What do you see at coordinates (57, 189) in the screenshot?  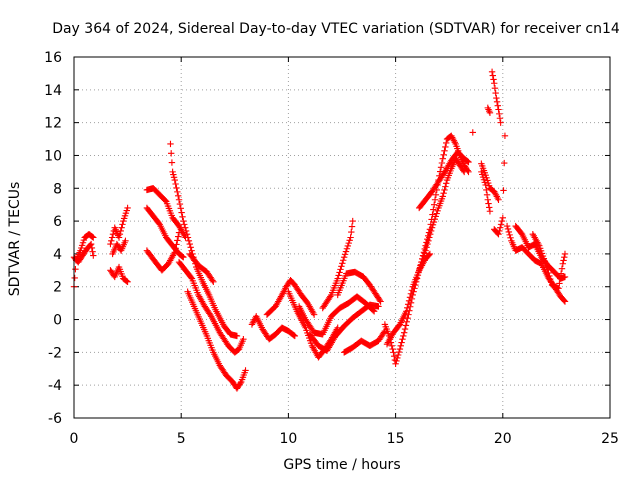 I see `y-tick-label: 8` at bounding box center [57, 189].